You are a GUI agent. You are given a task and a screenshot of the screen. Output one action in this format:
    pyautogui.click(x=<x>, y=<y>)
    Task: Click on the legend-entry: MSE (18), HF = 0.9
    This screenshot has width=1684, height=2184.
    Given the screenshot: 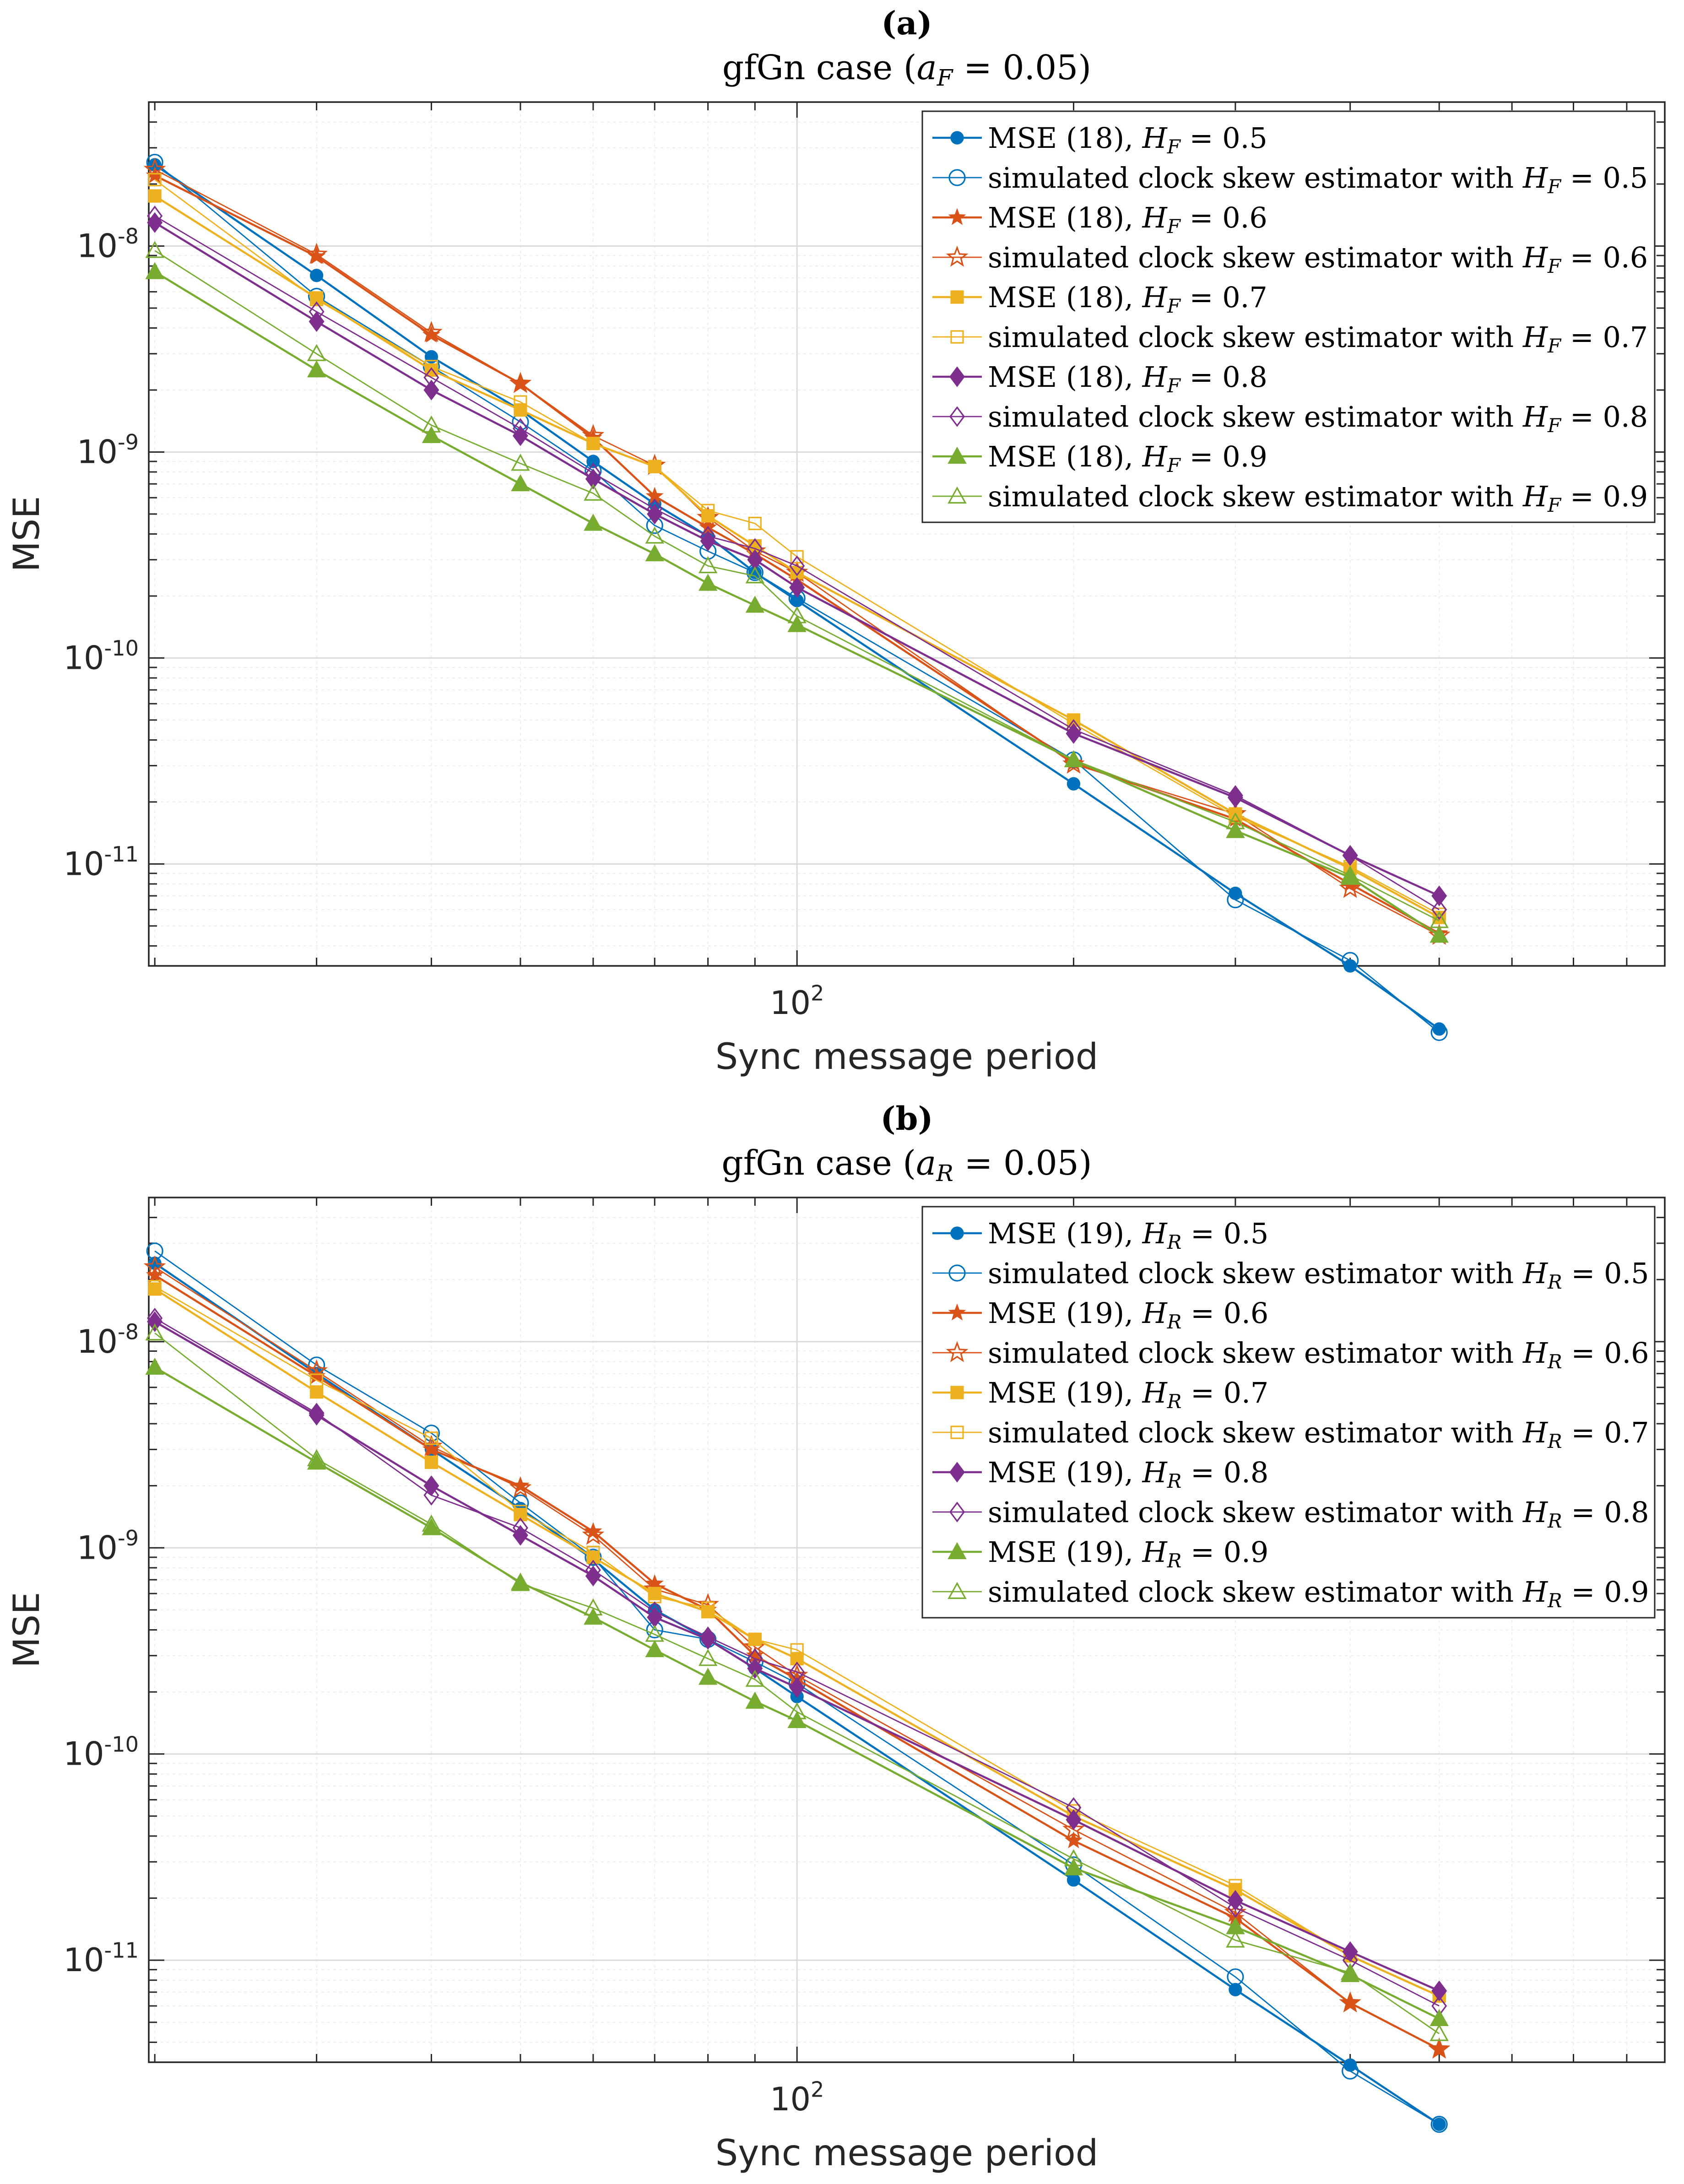 What is the action you would take?
    pyautogui.click(x=1099, y=458)
    